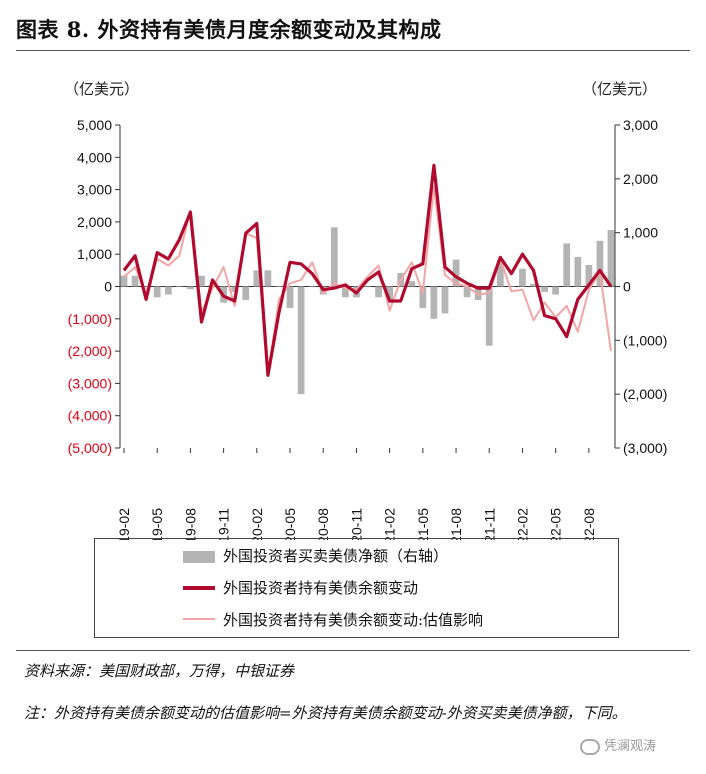  What do you see at coordinates (640, 179) in the screenshot?
I see `right-tick-label: 2,000` at bounding box center [640, 179].